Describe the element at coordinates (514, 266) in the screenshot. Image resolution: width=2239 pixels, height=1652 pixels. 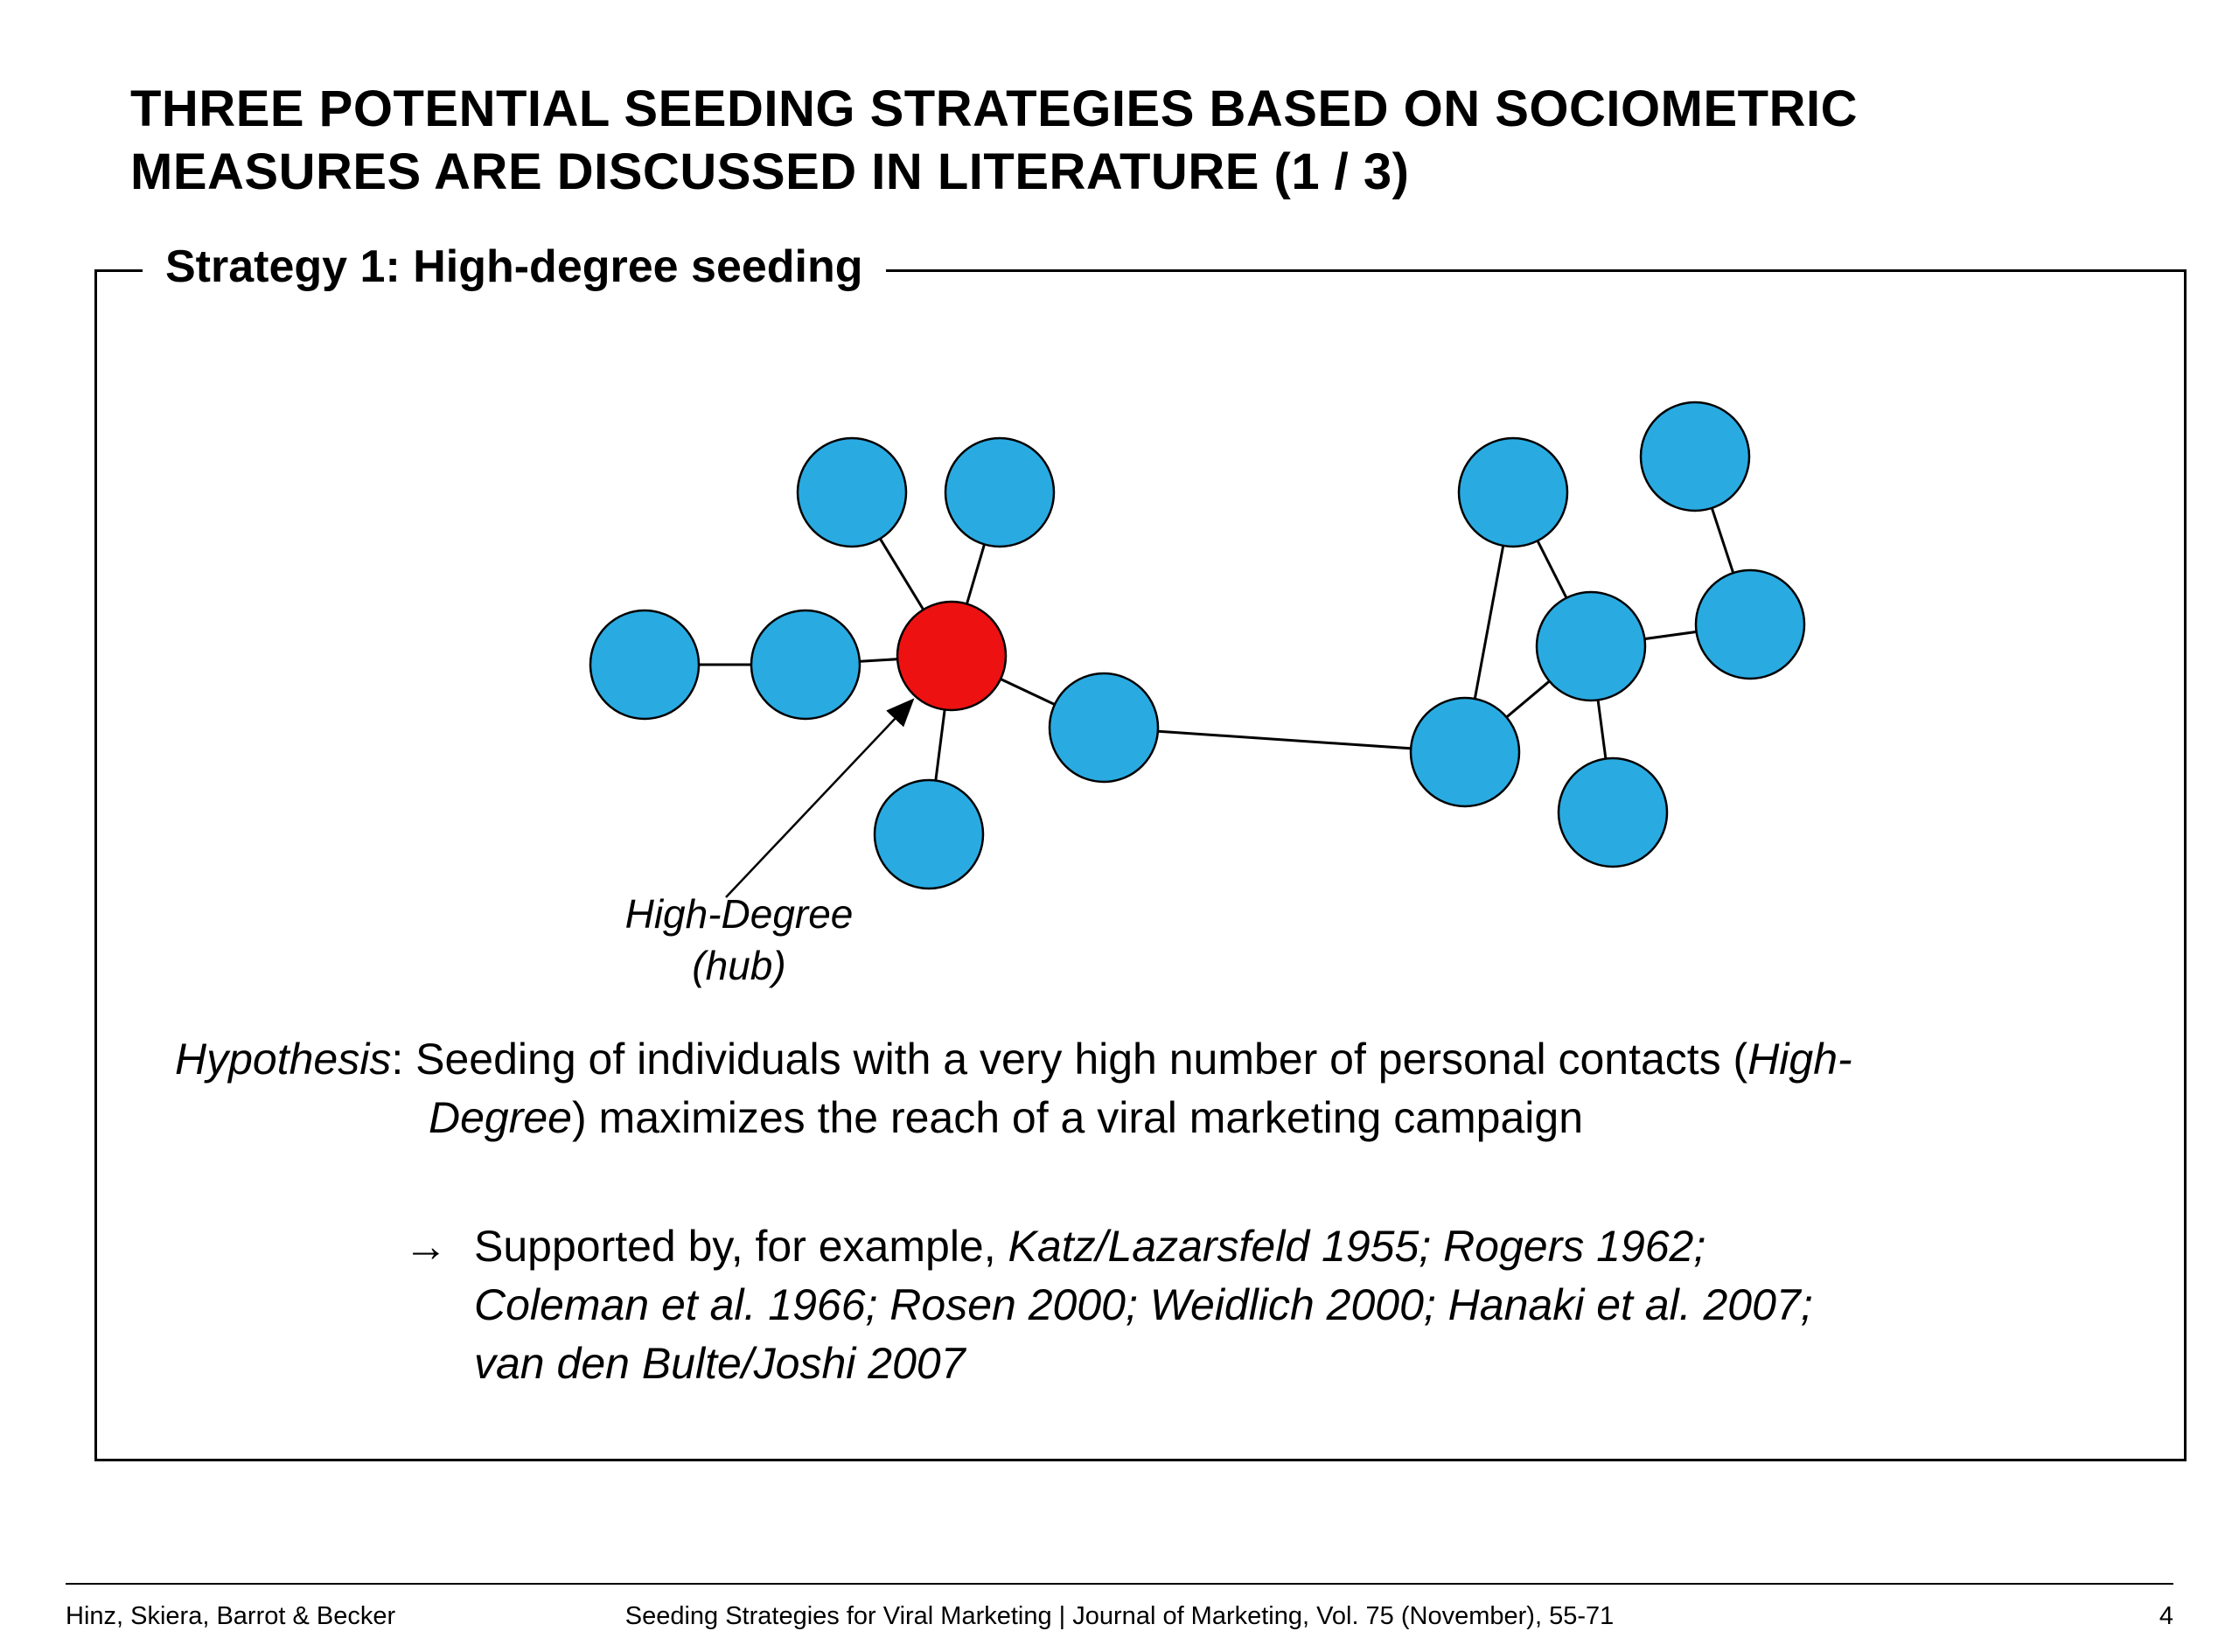
I see `panel-legend: Strategy 1: High-degree seeding` at that location.